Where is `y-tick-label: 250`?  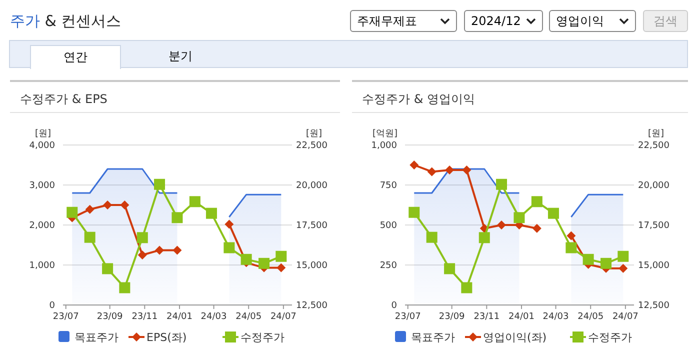 y-tick-label: 250 is located at coordinates (389, 266).